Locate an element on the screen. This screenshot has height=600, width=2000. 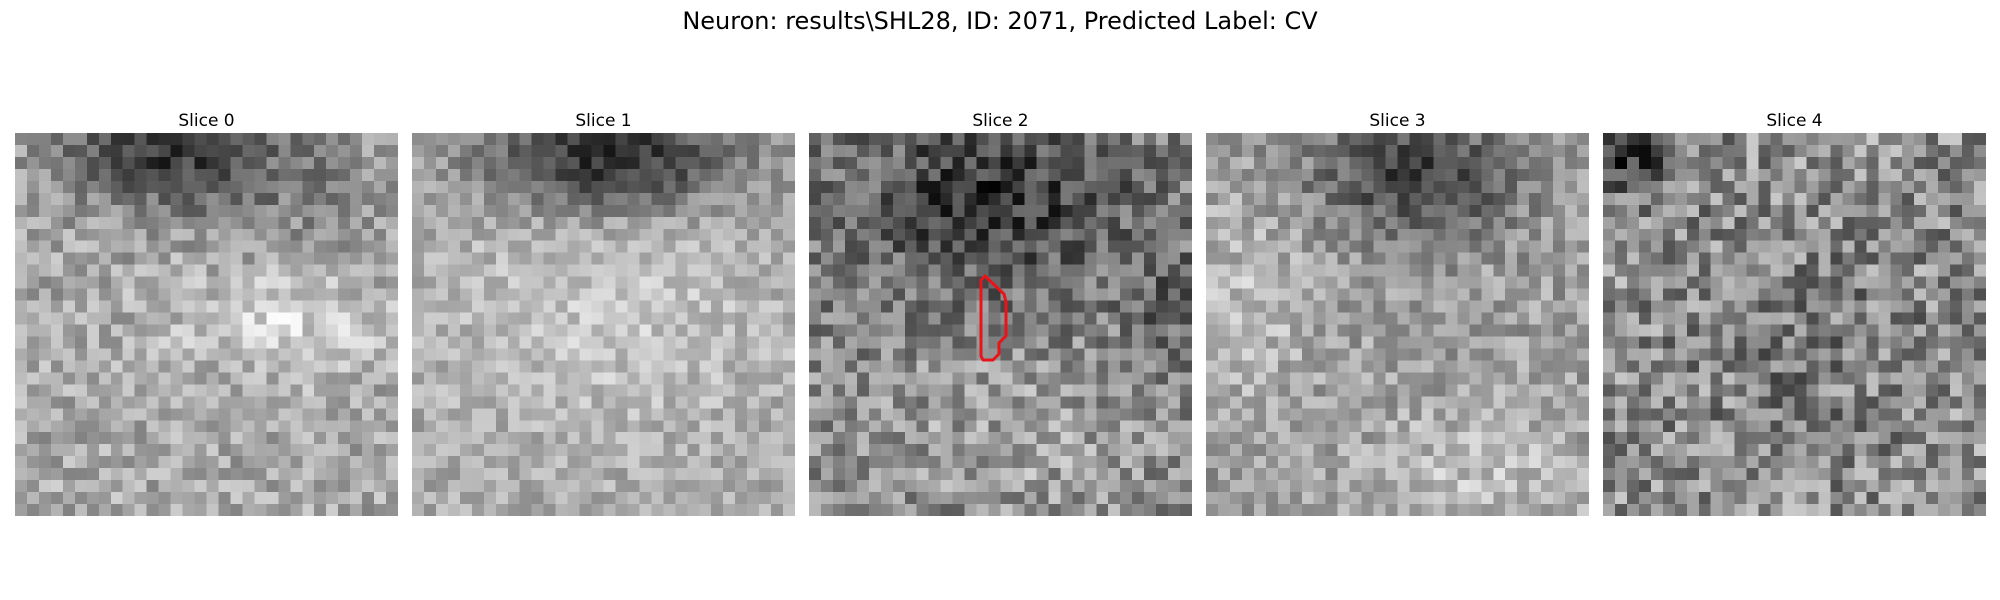
slice-2-outline is located at coordinates (993, 318).